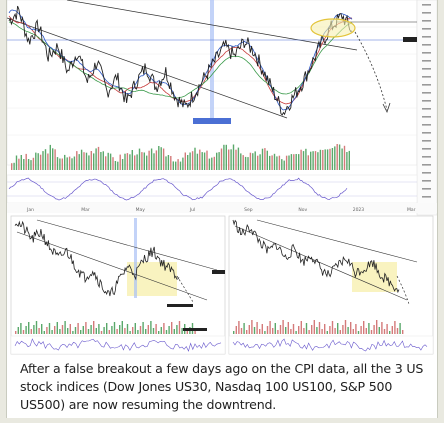 This screenshot has width=444, height=423. What do you see at coordinates (178, 189) in the screenshot?
I see `oscillator-line` at bounding box center [178, 189].